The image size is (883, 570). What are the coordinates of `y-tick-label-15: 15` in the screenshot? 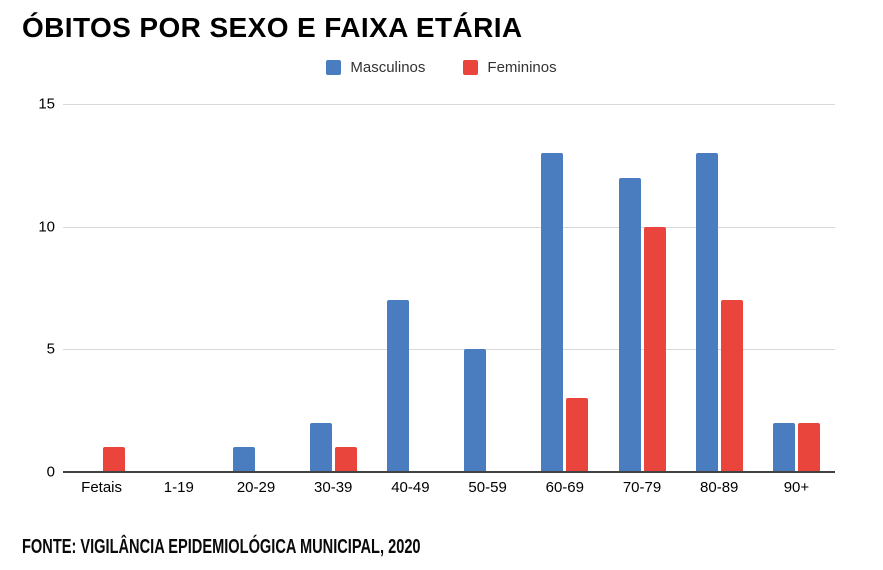 It's located at (46, 104).